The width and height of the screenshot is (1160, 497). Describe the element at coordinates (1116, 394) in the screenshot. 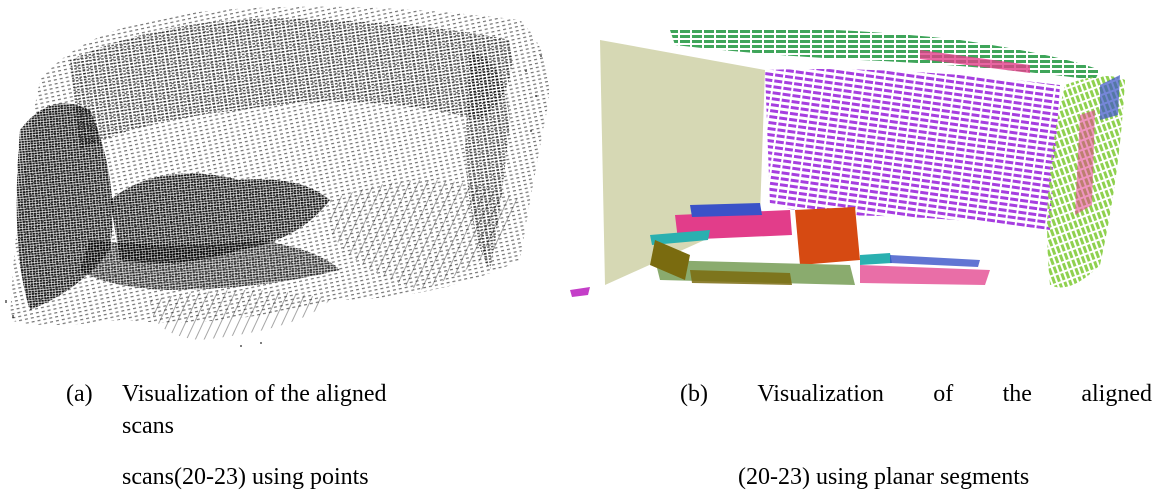

I see `caption-b-word: aligned` at that location.